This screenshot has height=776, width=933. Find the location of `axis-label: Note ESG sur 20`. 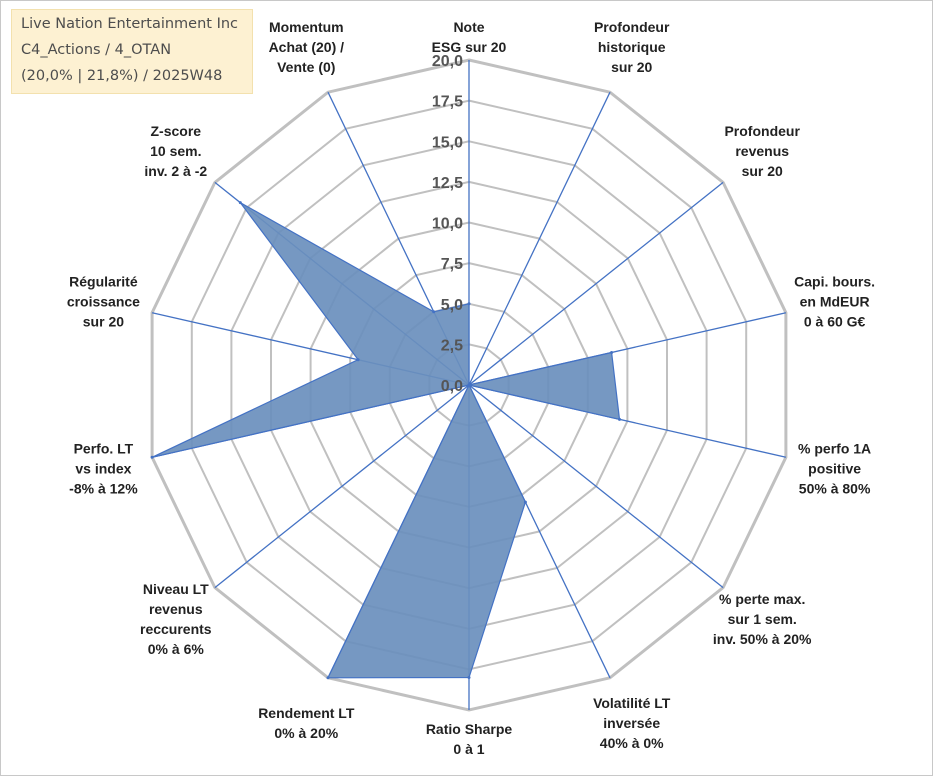

axis-label: Note ESG sur 20 is located at coordinates (469, 37).